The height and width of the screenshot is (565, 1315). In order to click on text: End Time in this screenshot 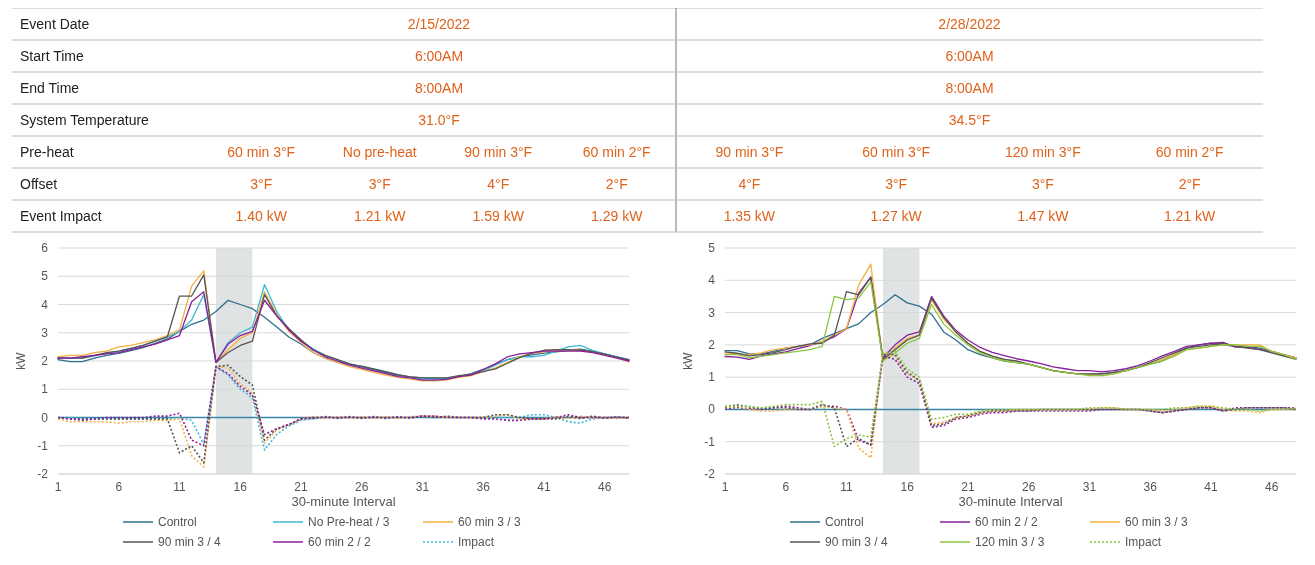, I will do `click(50, 88)`.